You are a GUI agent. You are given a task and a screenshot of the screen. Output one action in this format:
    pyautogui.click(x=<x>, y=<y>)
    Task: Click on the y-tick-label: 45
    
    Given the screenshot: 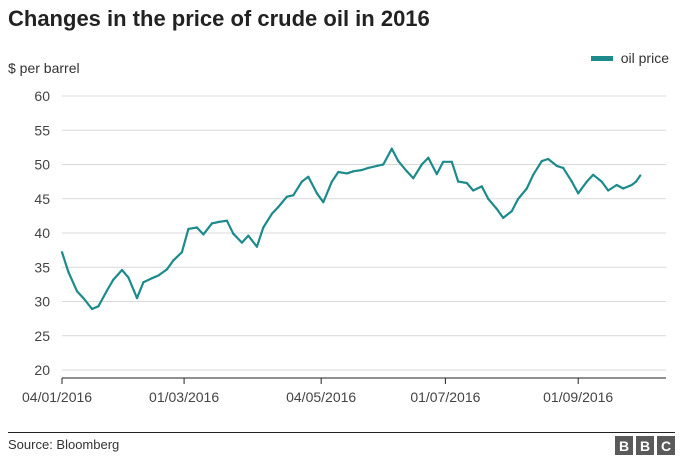 What is the action you would take?
    pyautogui.click(x=42, y=199)
    